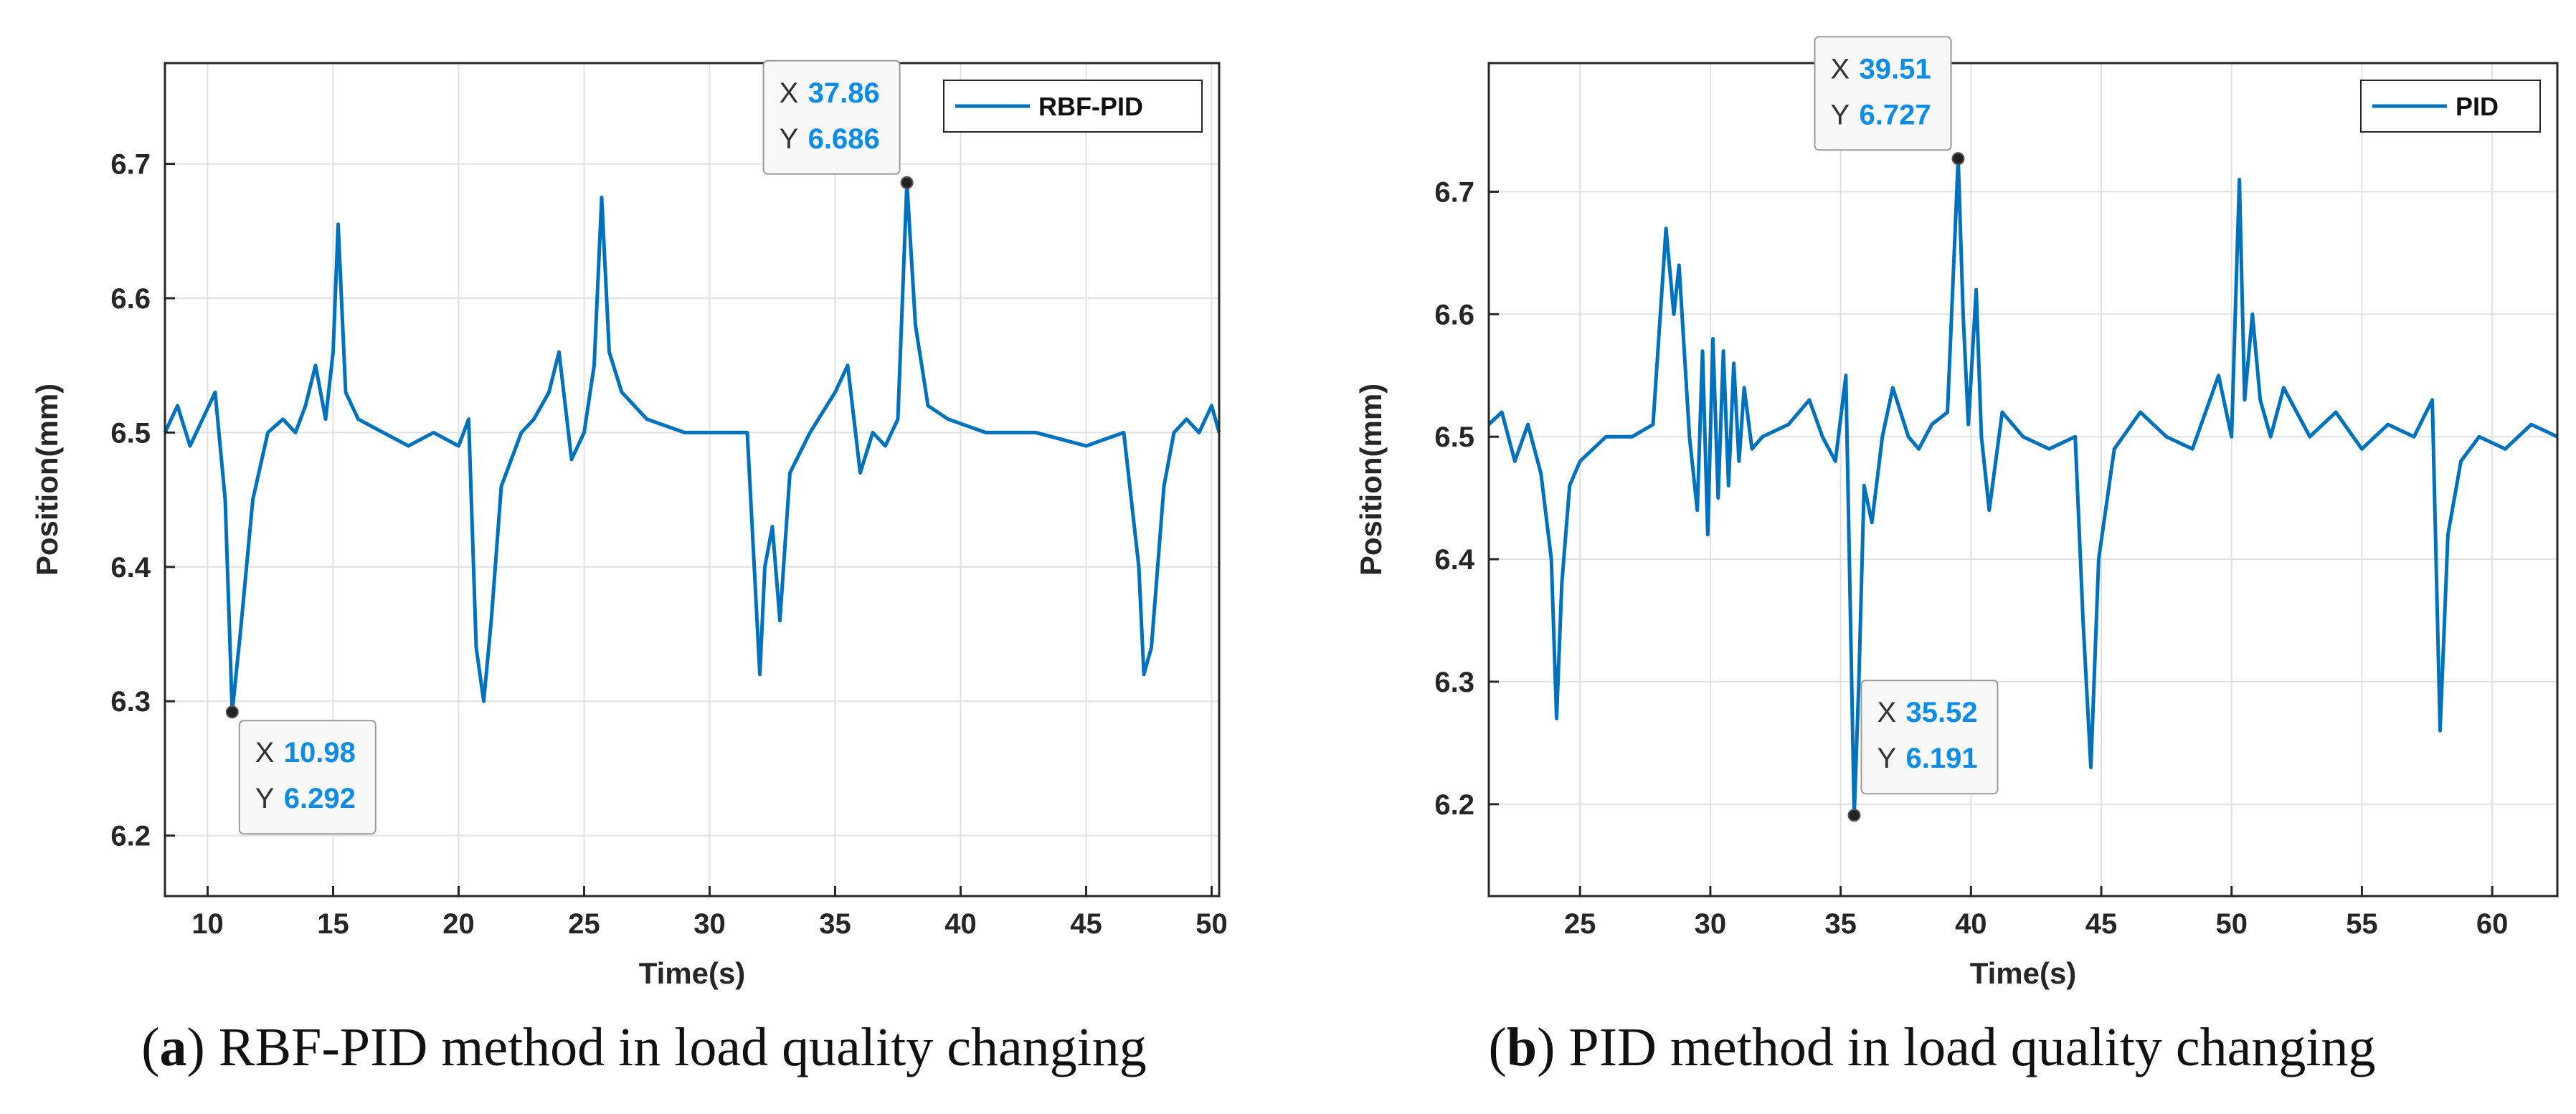 The height and width of the screenshot is (1114, 2576). I want to click on chart-a-xtick-label: 15, so click(333, 924).